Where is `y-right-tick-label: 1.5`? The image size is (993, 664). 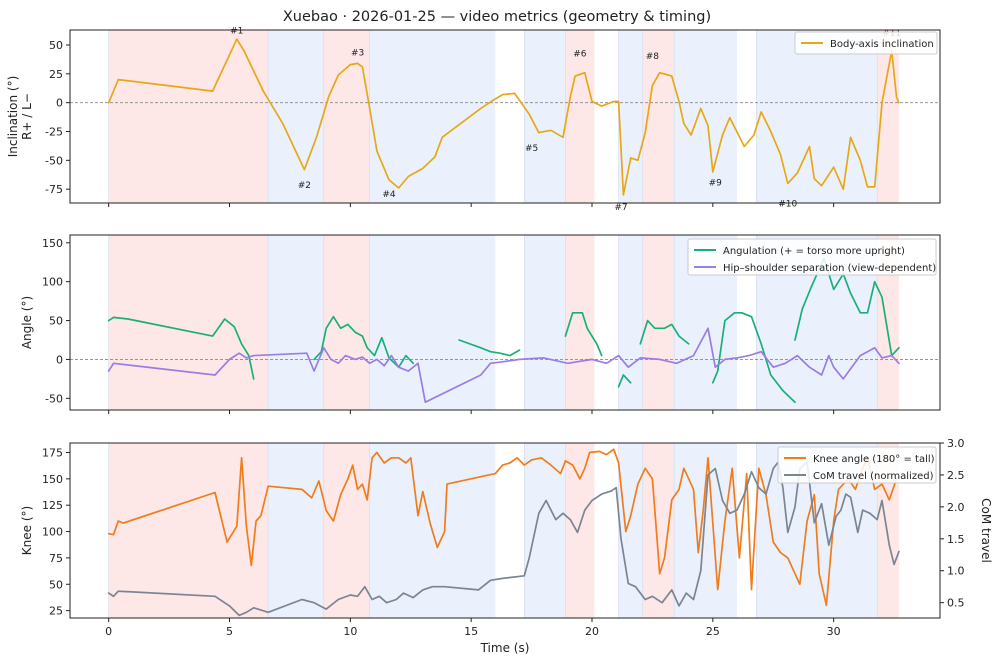 y-right-tick-label: 1.5 is located at coordinates (956, 539).